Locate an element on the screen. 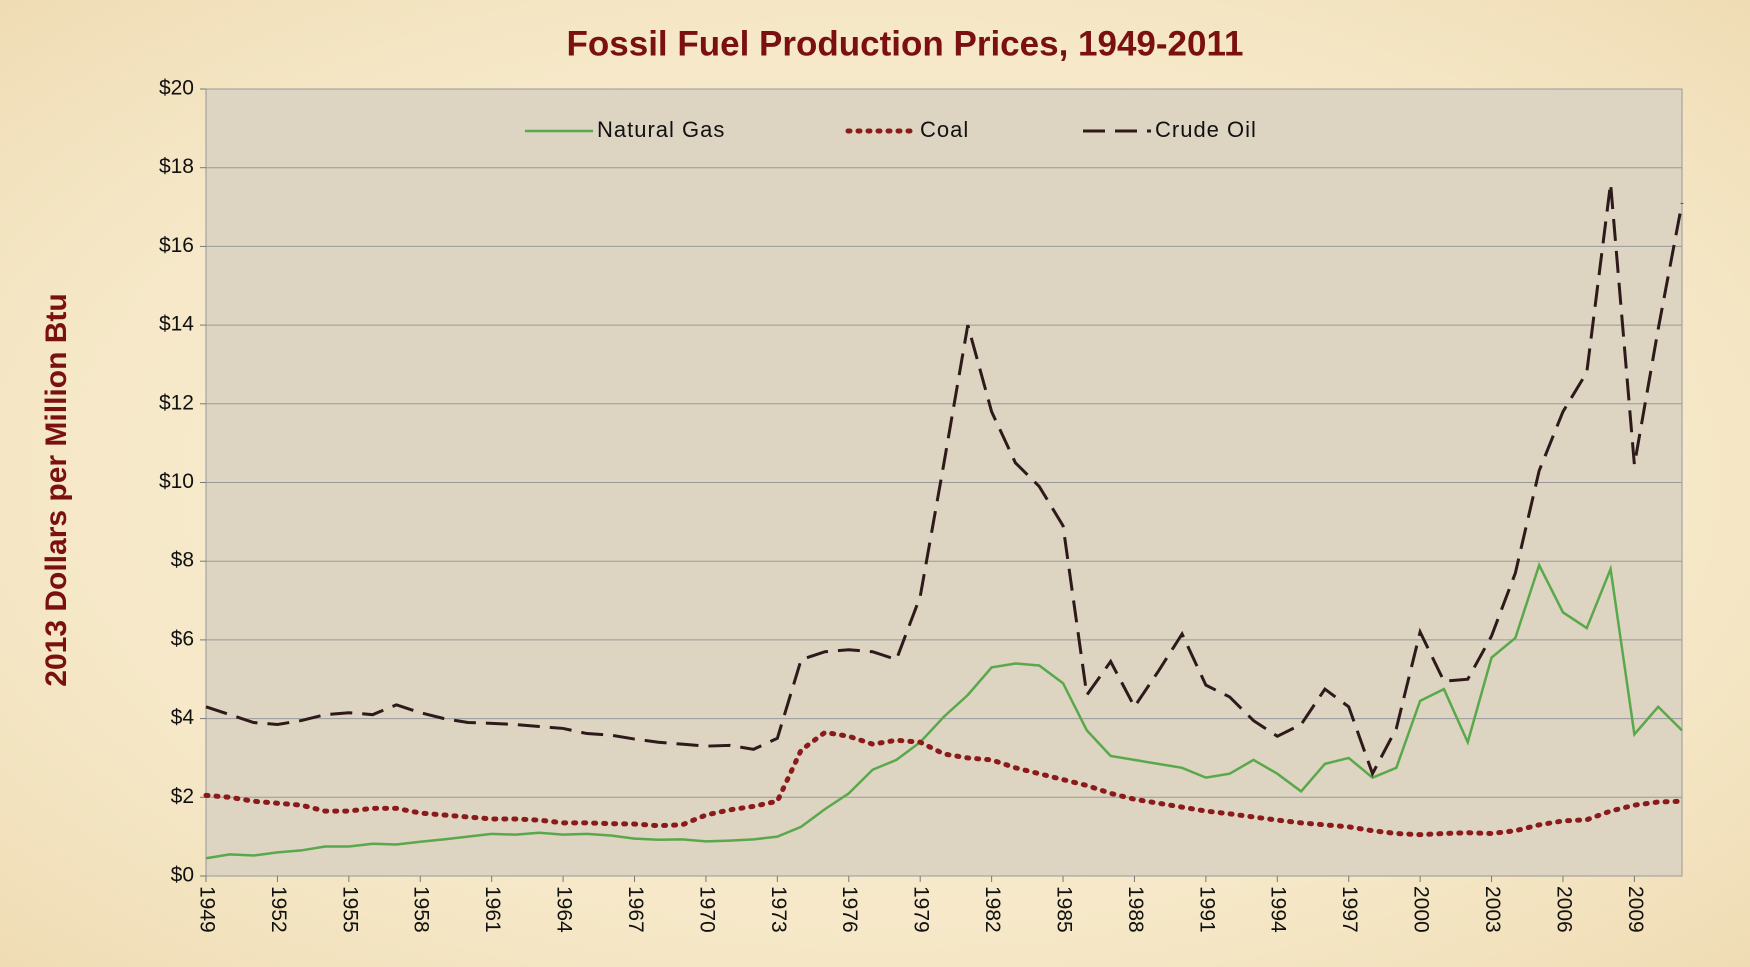  x-tick-label: 2000 is located at coordinates (1421, 909).